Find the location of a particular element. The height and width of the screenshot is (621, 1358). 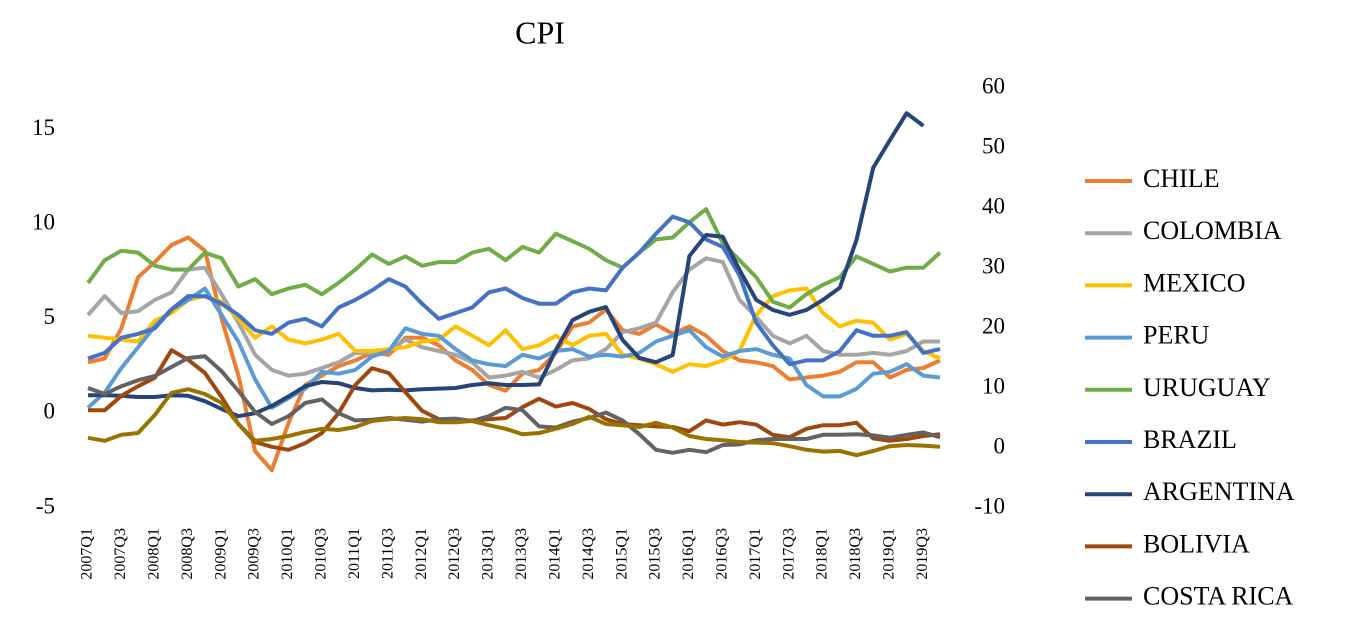

x-tick-label: 2019Q3 is located at coordinates (922, 554).